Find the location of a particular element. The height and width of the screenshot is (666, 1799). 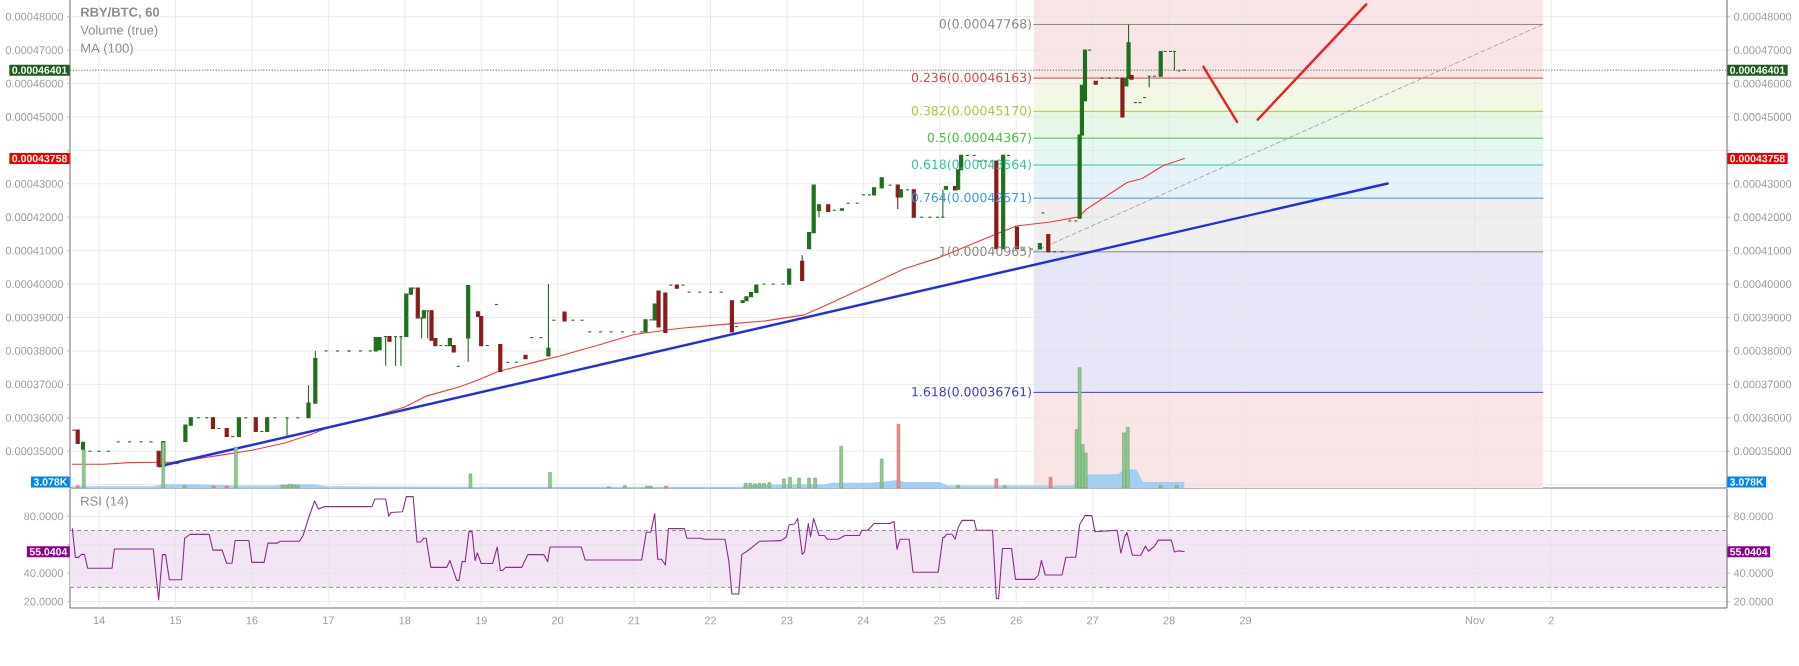

x-tick-label: 27 is located at coordinates (1093, 620).